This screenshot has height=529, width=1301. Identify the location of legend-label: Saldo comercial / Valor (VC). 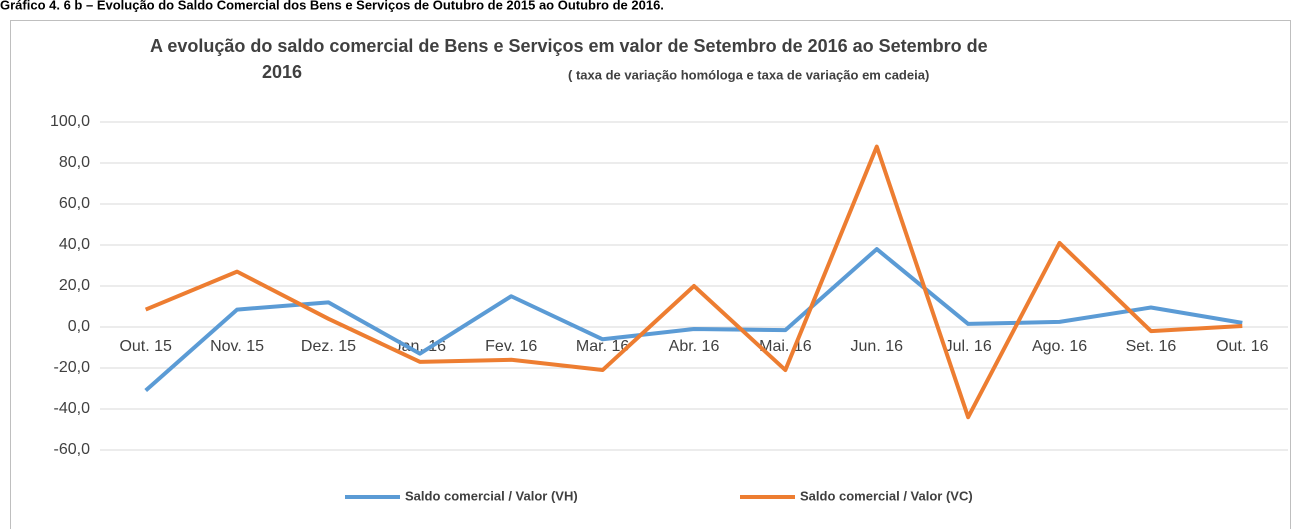
(886, 495).